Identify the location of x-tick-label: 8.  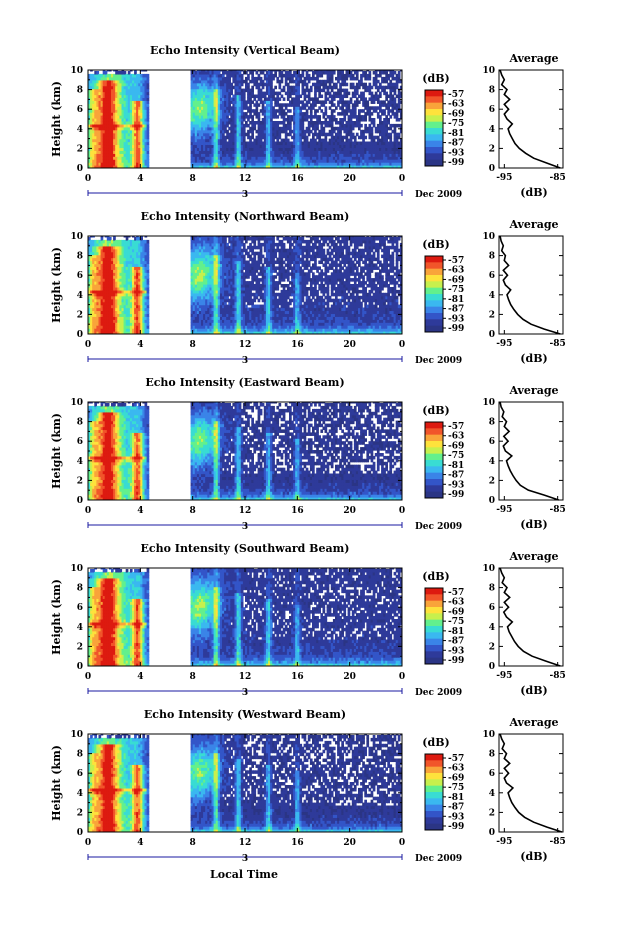
(193, 179).